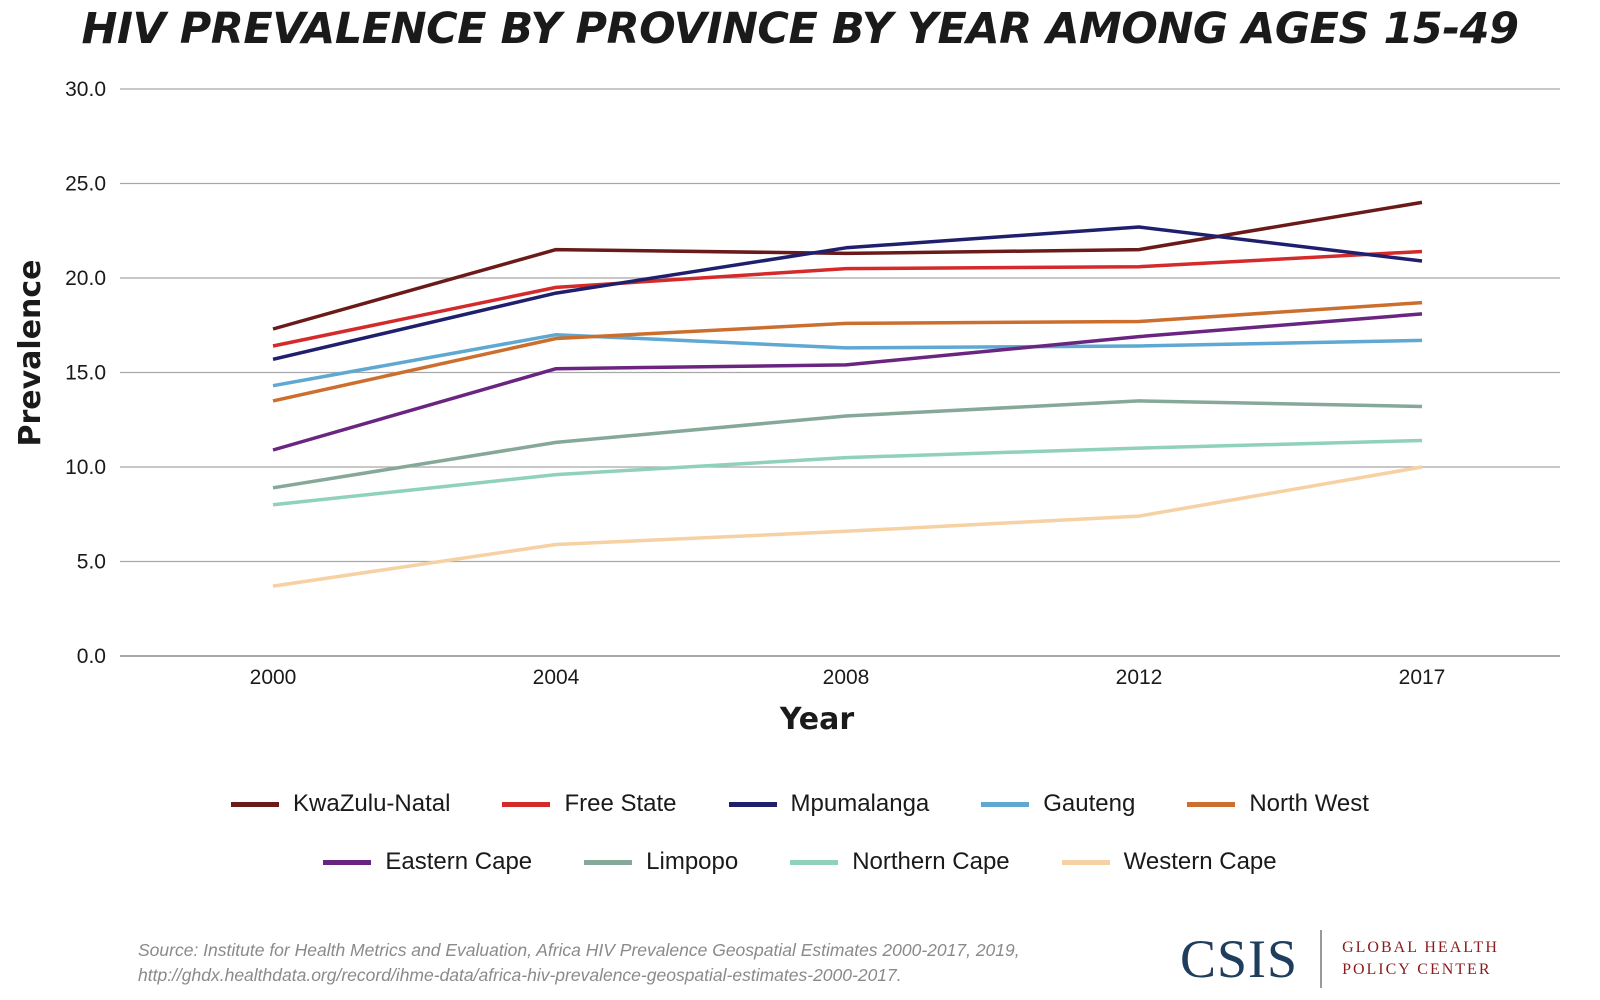 The height and width of the screenshot is (1000, 1600). What do you see at coordinates (91, 656) in the screenshot?
I see `y-tick-label: 0.0` at bounding box center [91, 656].